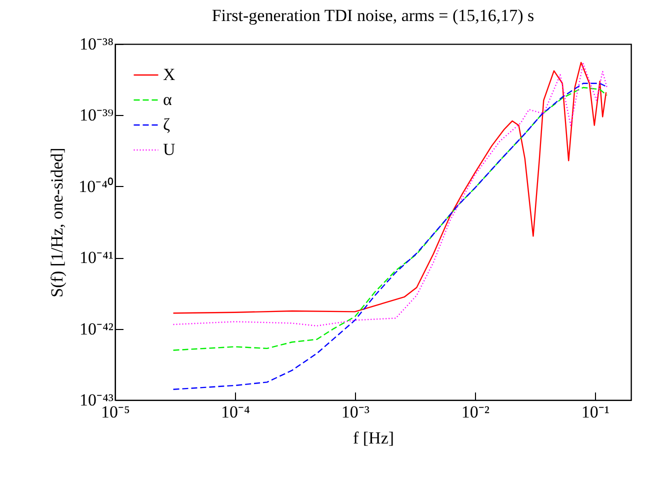 Image resolution: width=667 pixels, height=479 pixels. What do you see at coordinates (96, 115) in the screenshot?
I see `y-tick-label: 10⁻³⁹` at bounding box center [96, 115].